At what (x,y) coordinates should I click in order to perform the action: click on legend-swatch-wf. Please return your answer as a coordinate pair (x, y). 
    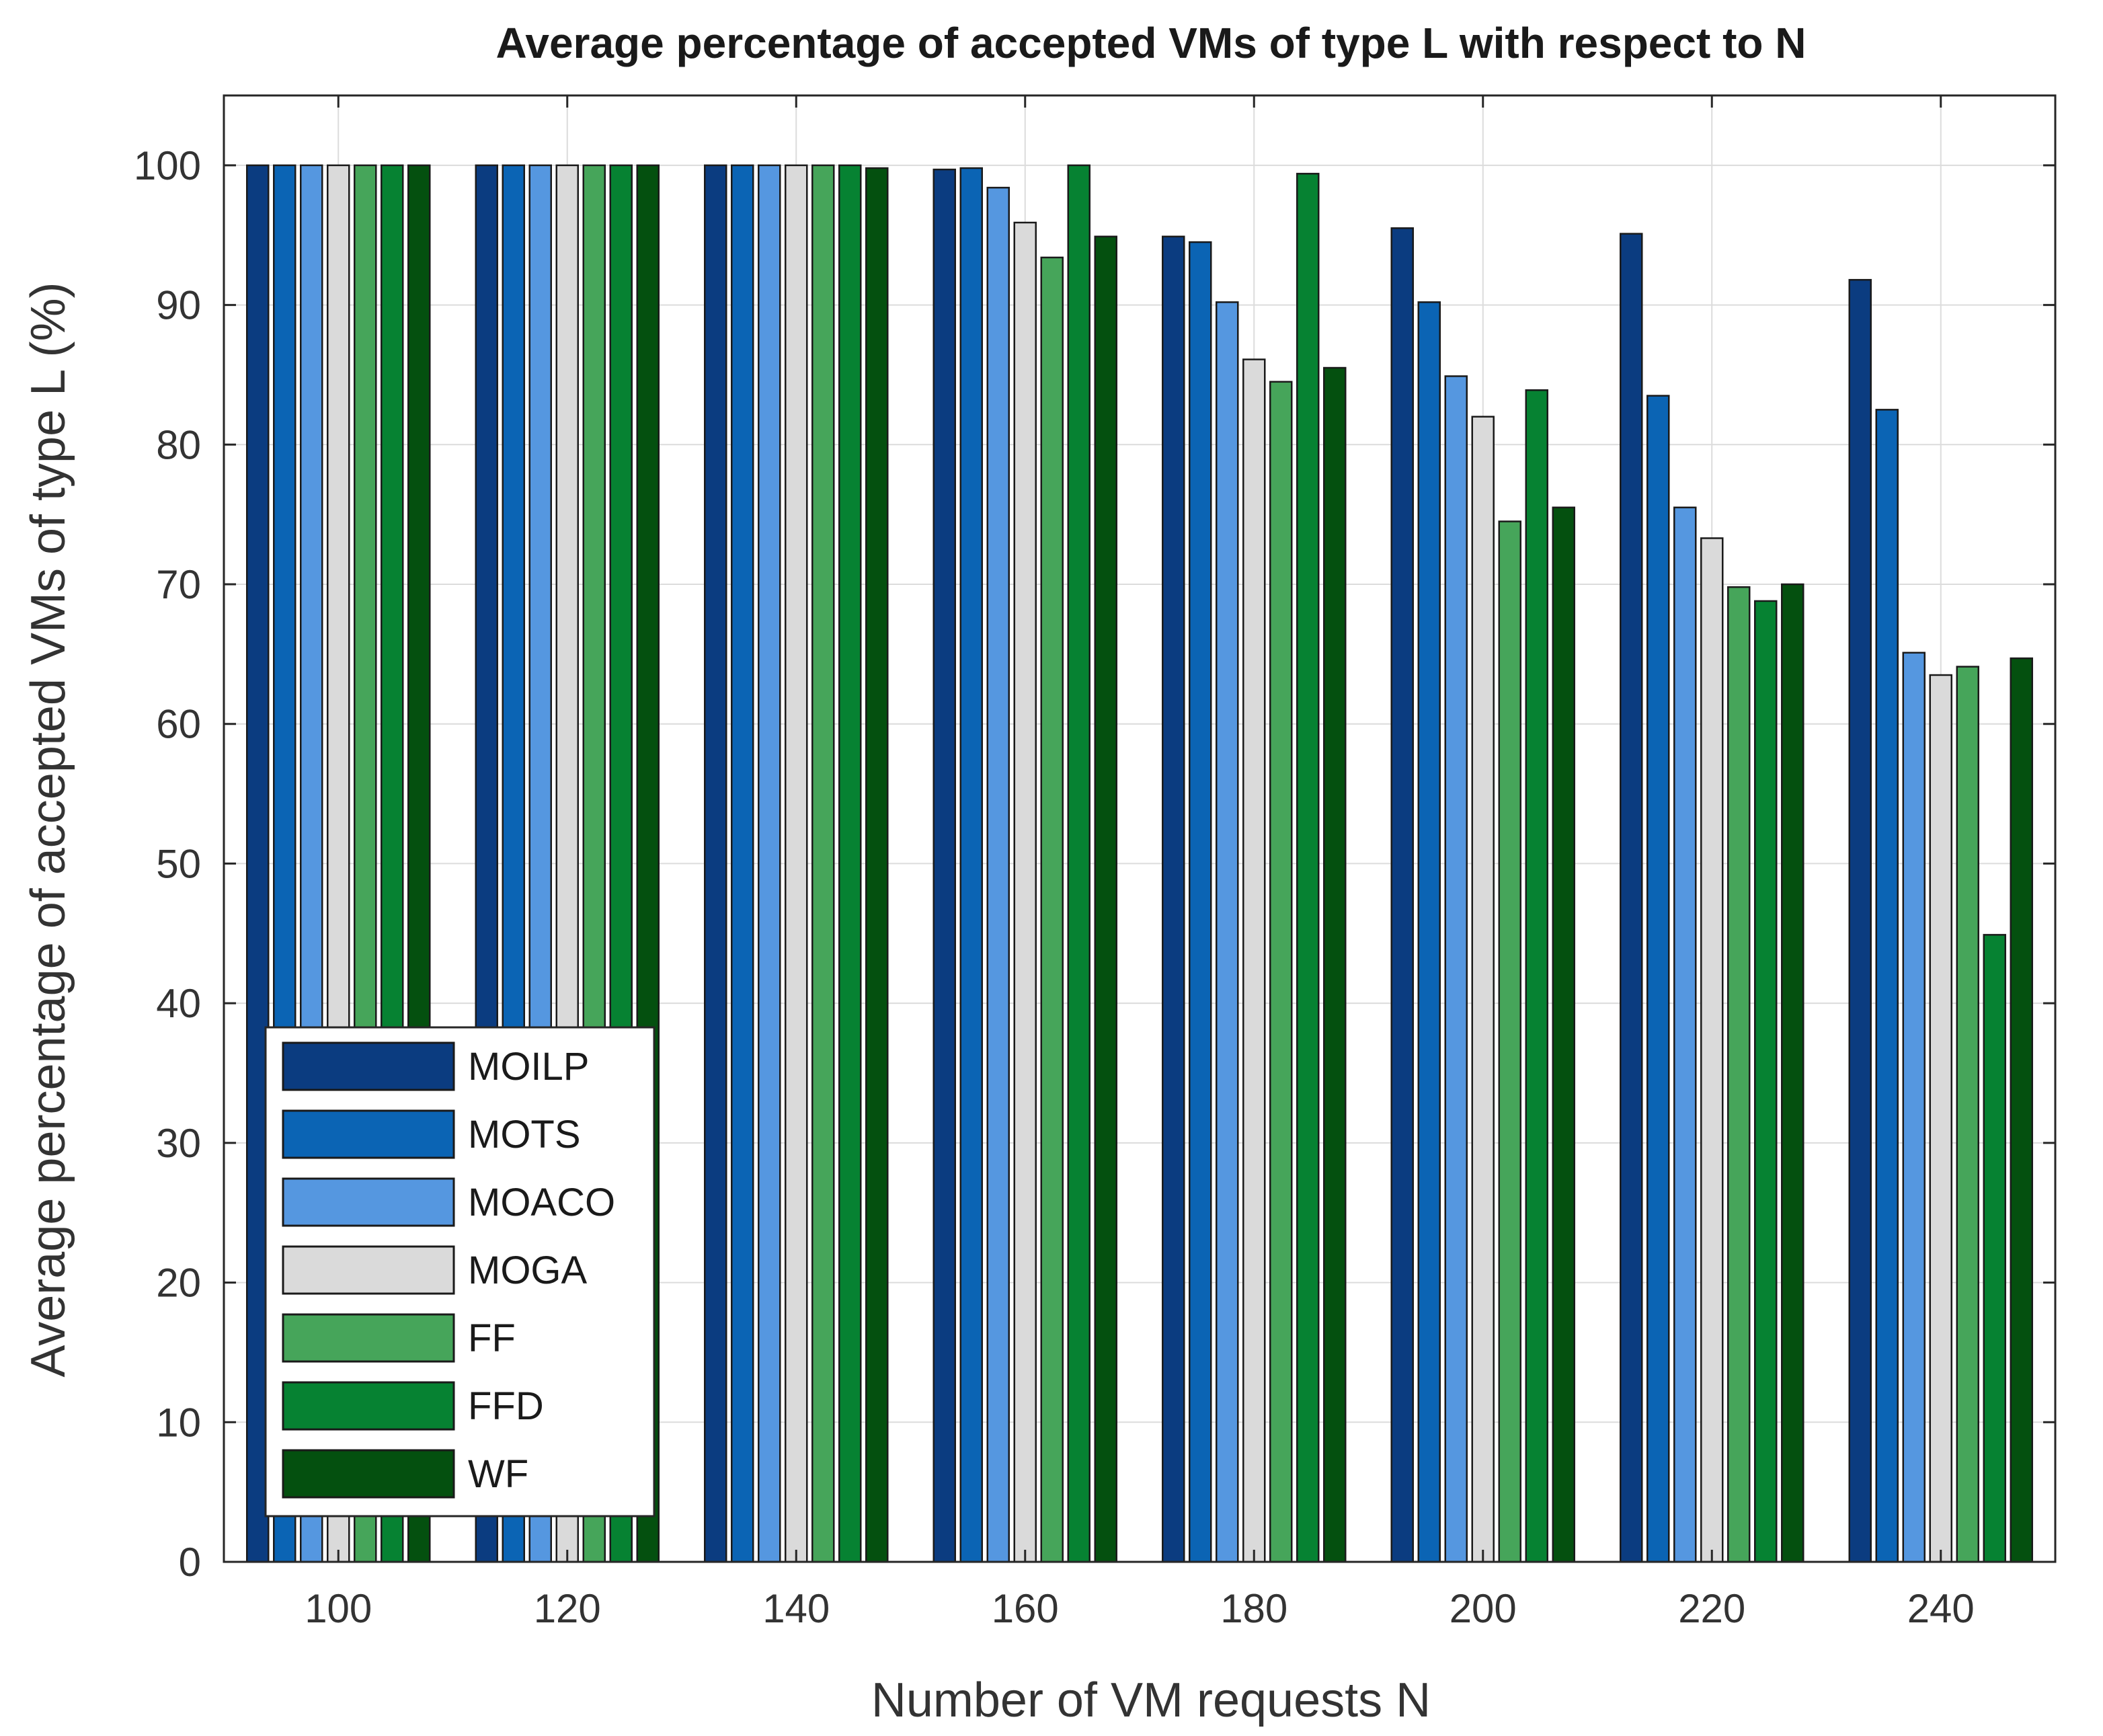
    Looking at the image, I should click on (368, 1474).